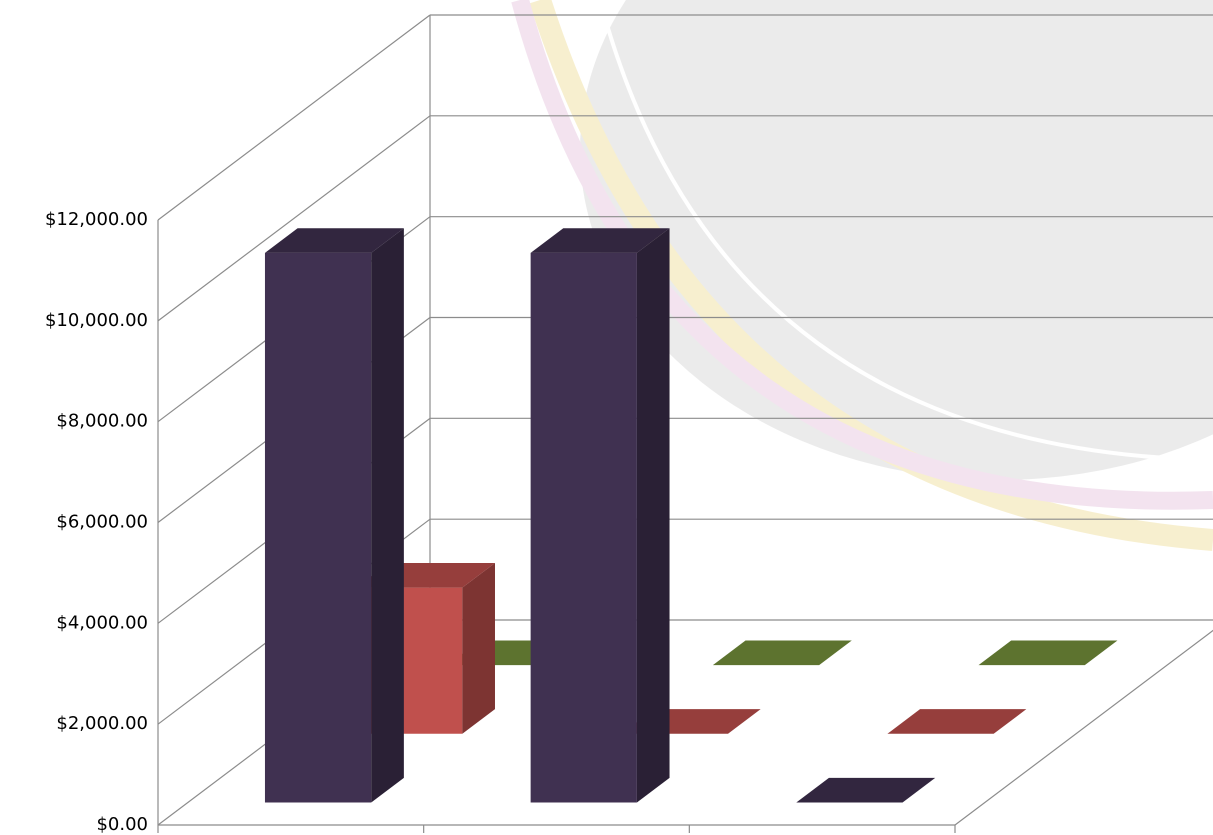 This screenshot has width=1213, height=835. I want to click on y-tick-label: $10,000.00, so click(96, 320).